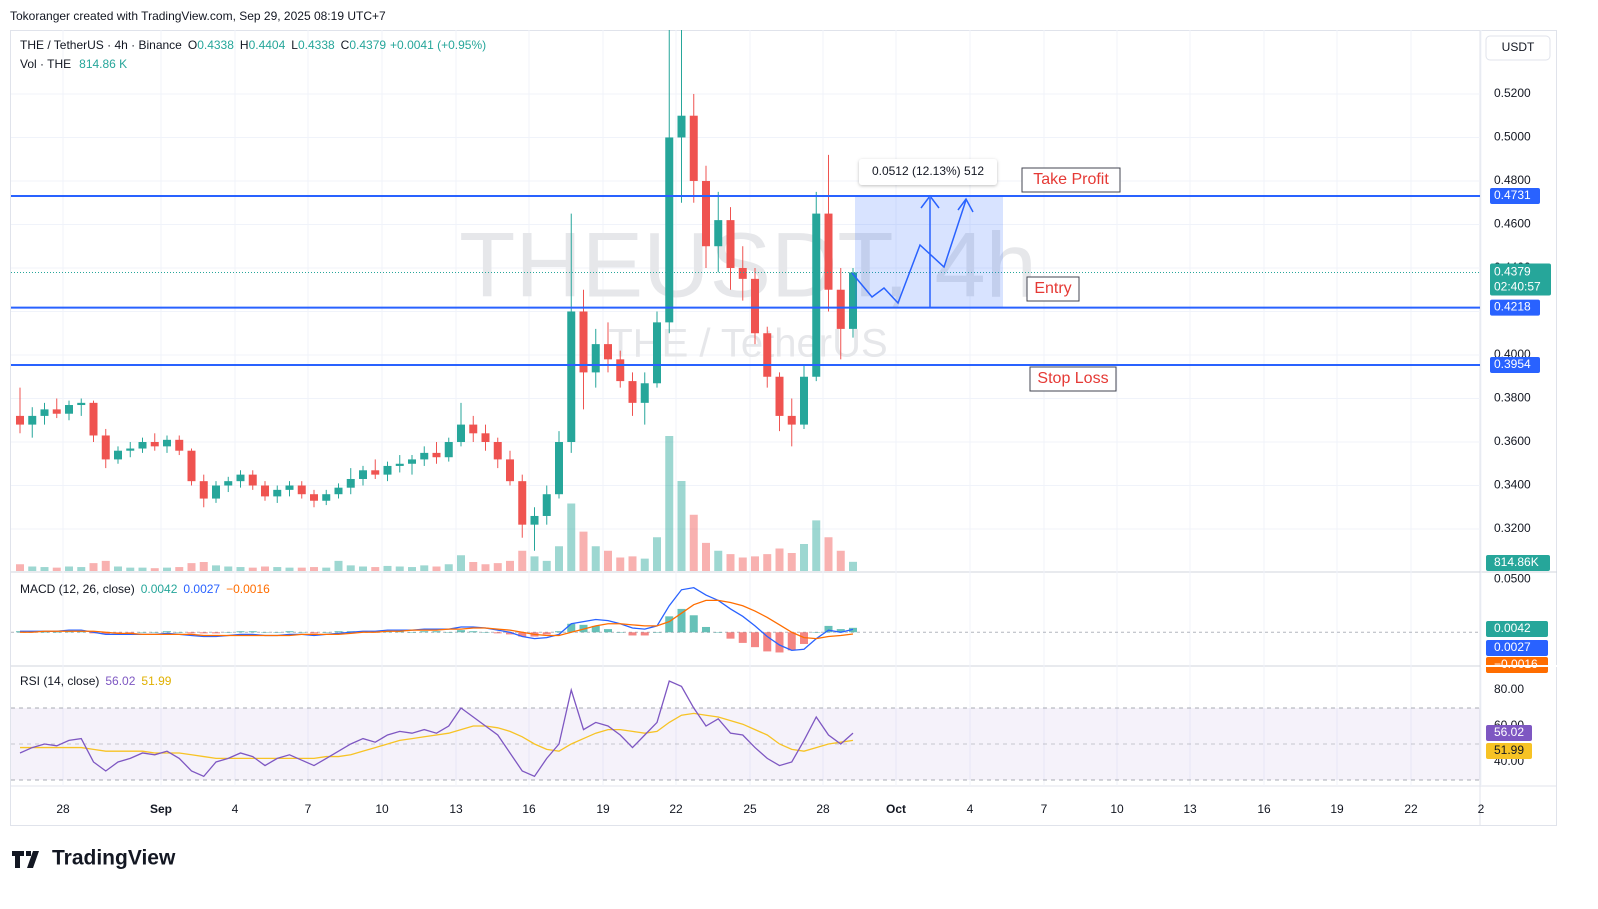 The image size is (1598, 909). What do you see at coordinates (1520, 279) in the screenshot?
I see `last-price-box` at bounding box center [1520, 279].